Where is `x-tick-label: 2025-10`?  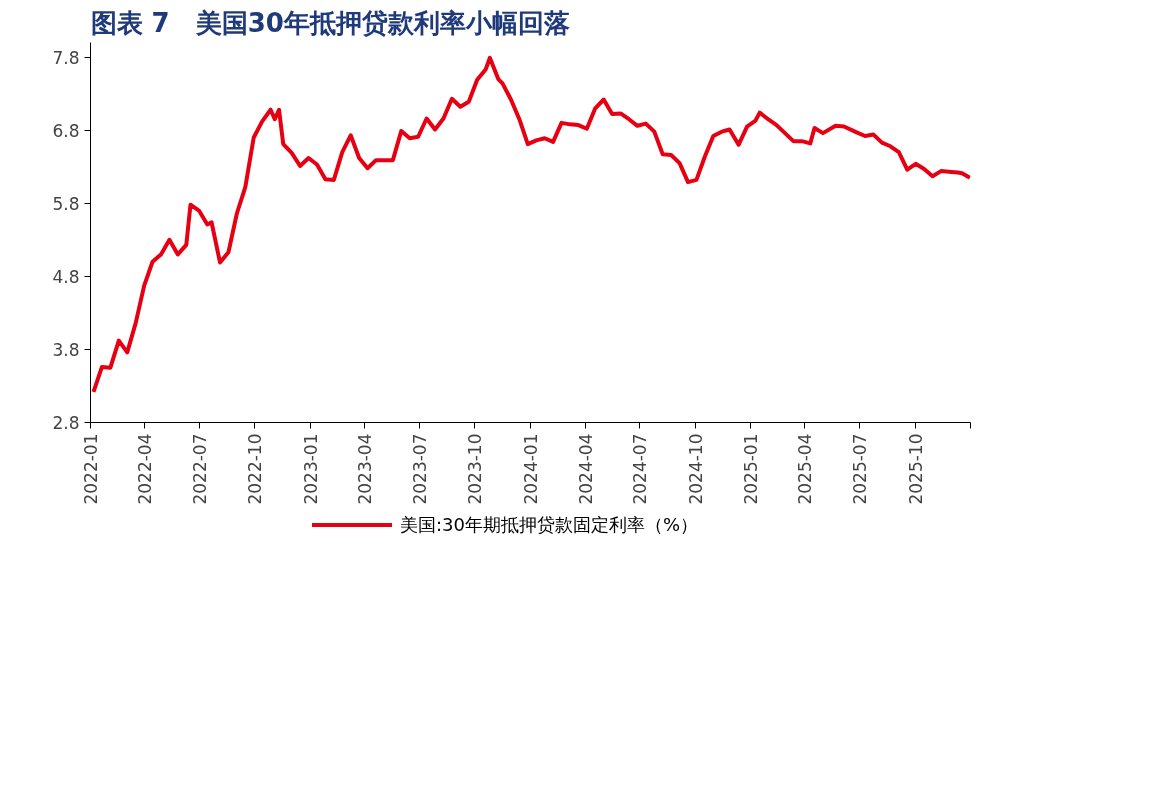
x-tick-label: 2025-10 is located at coordinates (915, 469).